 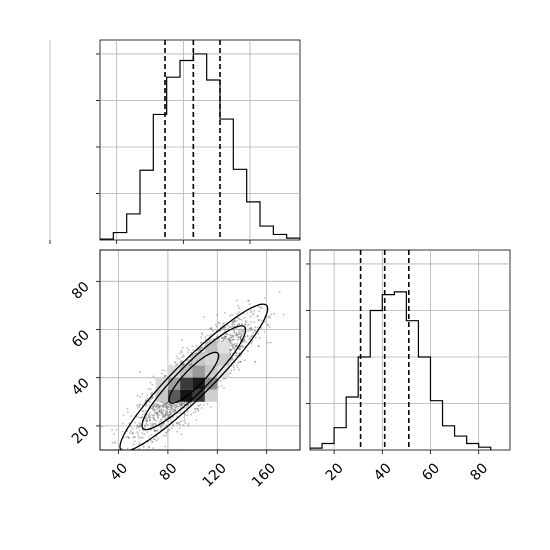 What do you see at coordinates (431, 472) in the screenshot?
I see `histogram-y-xtick-label-2: 60` at bounding box center [431, 472].